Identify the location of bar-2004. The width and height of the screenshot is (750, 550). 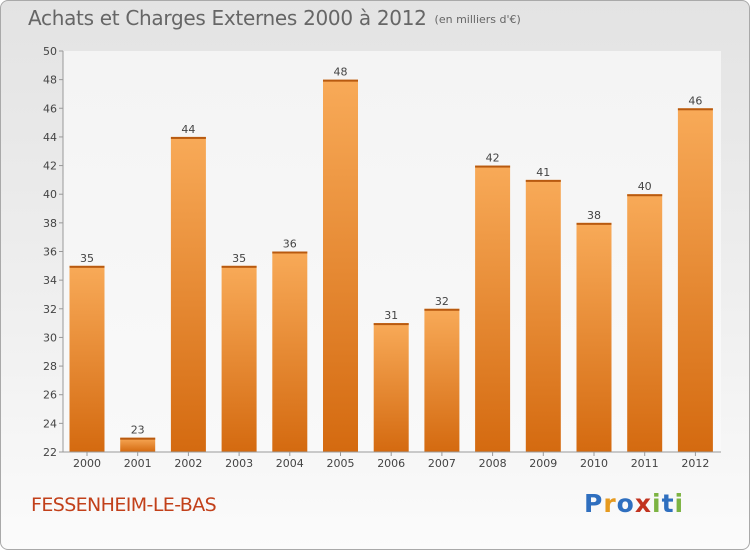
(290, 351).